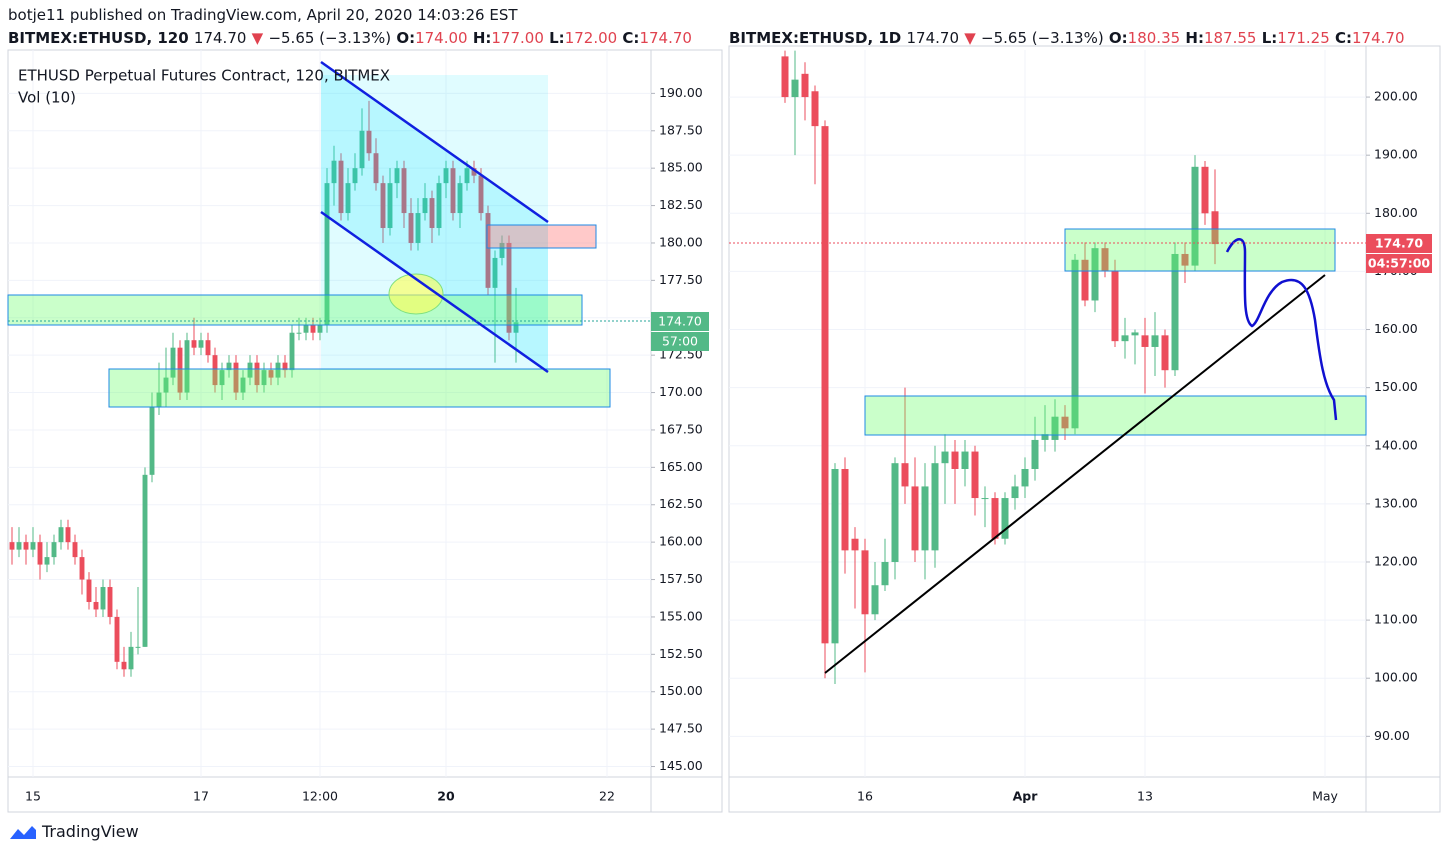 The height and width of the screenshot is (858, 1451). I want to click on brand: TradingView, so click(90, 831).